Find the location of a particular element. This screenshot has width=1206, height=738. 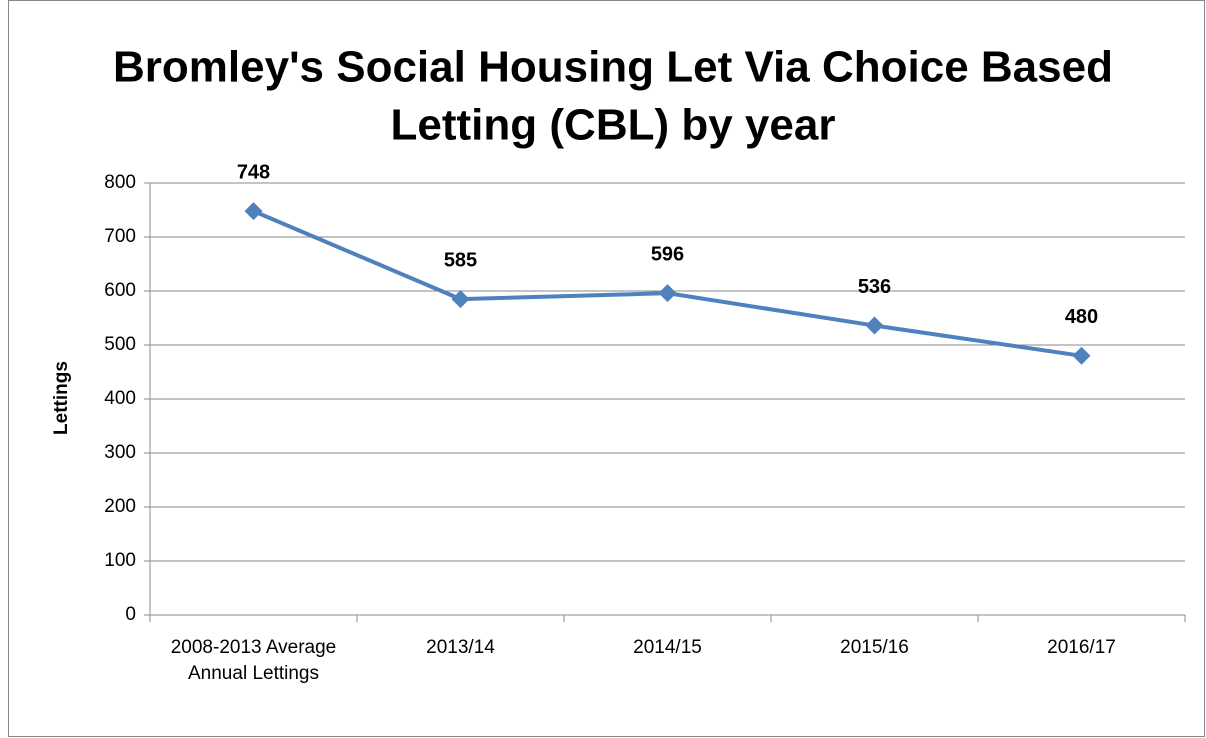

chart-title-line: Letting (CBL) by year is located at coordinates (613, 125).